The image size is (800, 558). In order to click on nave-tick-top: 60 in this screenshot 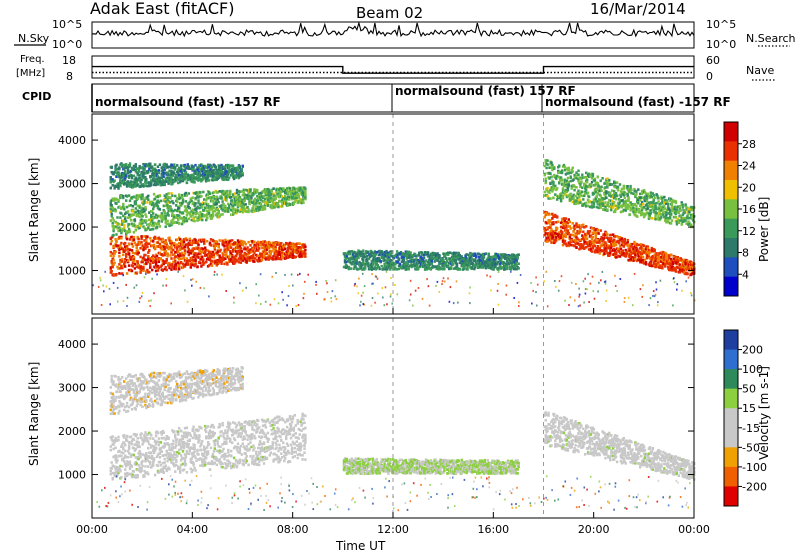, I will do `click(713, 60)`.